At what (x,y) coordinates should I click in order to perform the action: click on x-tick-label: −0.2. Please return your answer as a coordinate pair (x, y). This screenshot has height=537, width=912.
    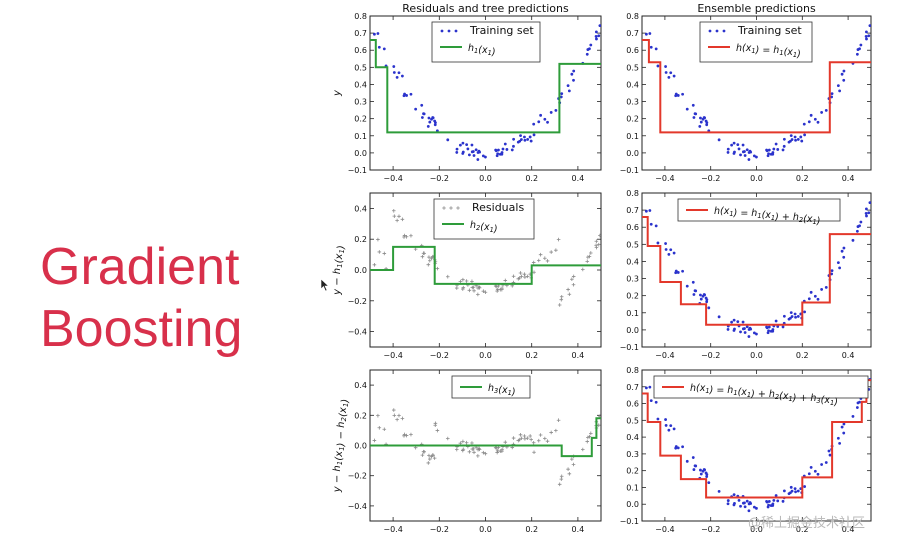
    Looking at the image, I should click on (439, 529).